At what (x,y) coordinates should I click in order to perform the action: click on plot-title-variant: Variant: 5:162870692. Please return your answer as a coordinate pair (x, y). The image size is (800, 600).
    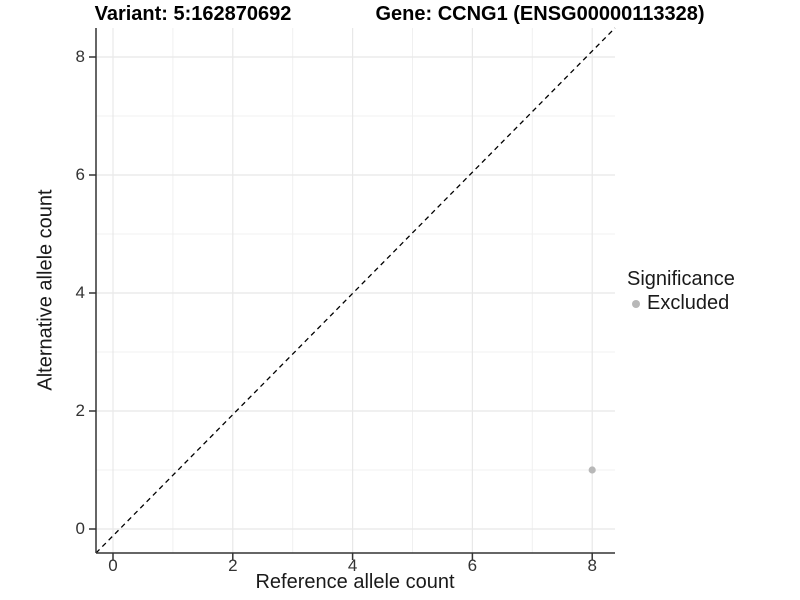
    Looking at the image, I should click on (193, 14).